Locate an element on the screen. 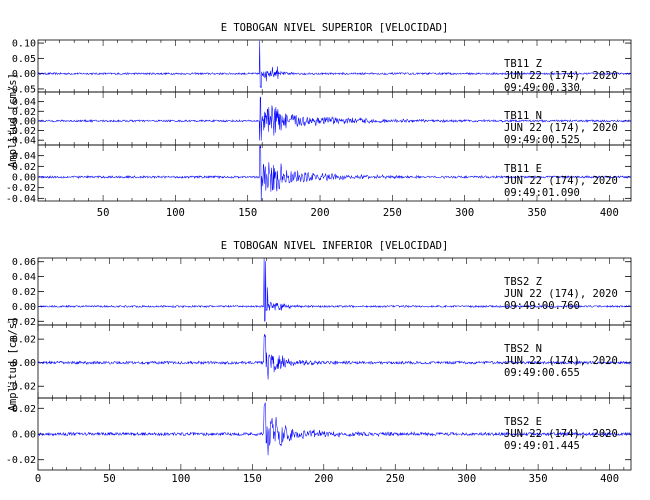 The height and width of the screenshot is (500, 650). station-component-label: TB11 Z is located at coordinates (523, 64).